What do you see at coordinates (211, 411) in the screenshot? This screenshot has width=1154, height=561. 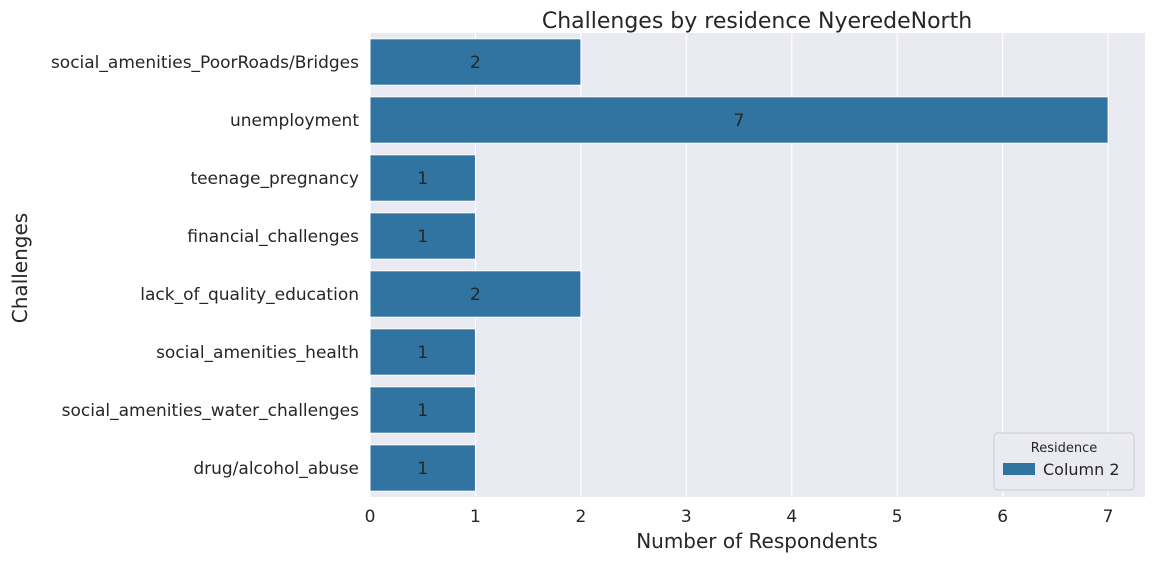 I see `y-tick-label: social_amenities_water_challenges` at bounding box center [211, 411].